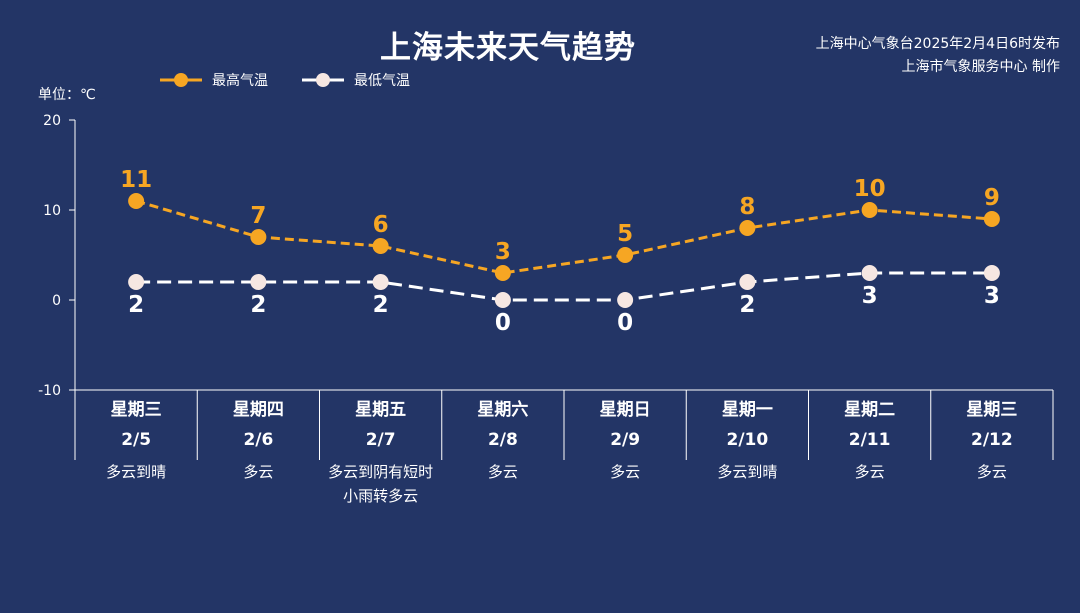 The width and height of the screenshot is (1080, 613). I want to click on x-tick-date: 2/12, so click(992, 440).